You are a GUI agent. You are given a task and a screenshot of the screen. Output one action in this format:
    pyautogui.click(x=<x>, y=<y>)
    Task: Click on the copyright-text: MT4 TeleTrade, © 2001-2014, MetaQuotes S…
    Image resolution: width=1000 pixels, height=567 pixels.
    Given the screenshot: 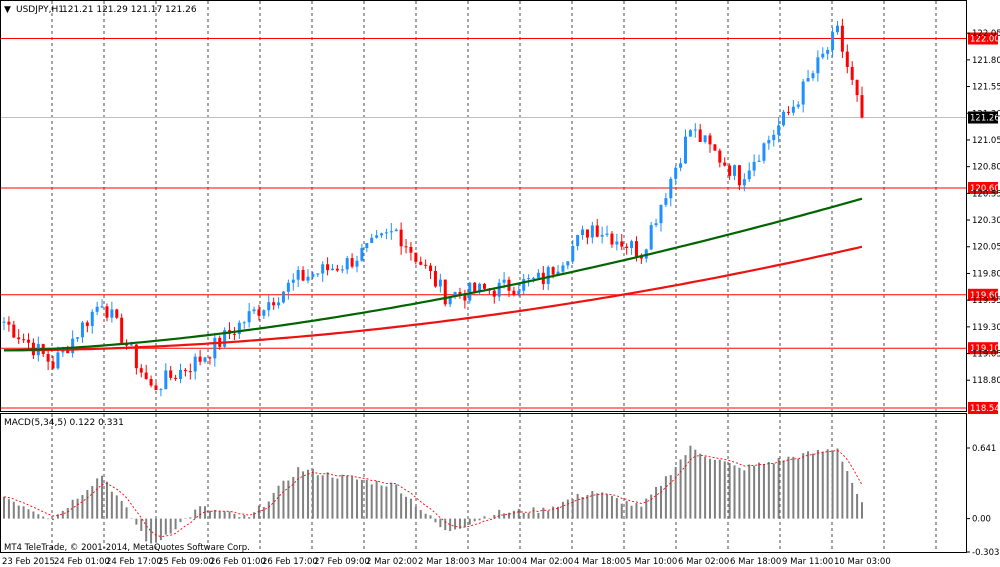 What is the action you would take?
    pyautogui.click(x=127, y=548)
    